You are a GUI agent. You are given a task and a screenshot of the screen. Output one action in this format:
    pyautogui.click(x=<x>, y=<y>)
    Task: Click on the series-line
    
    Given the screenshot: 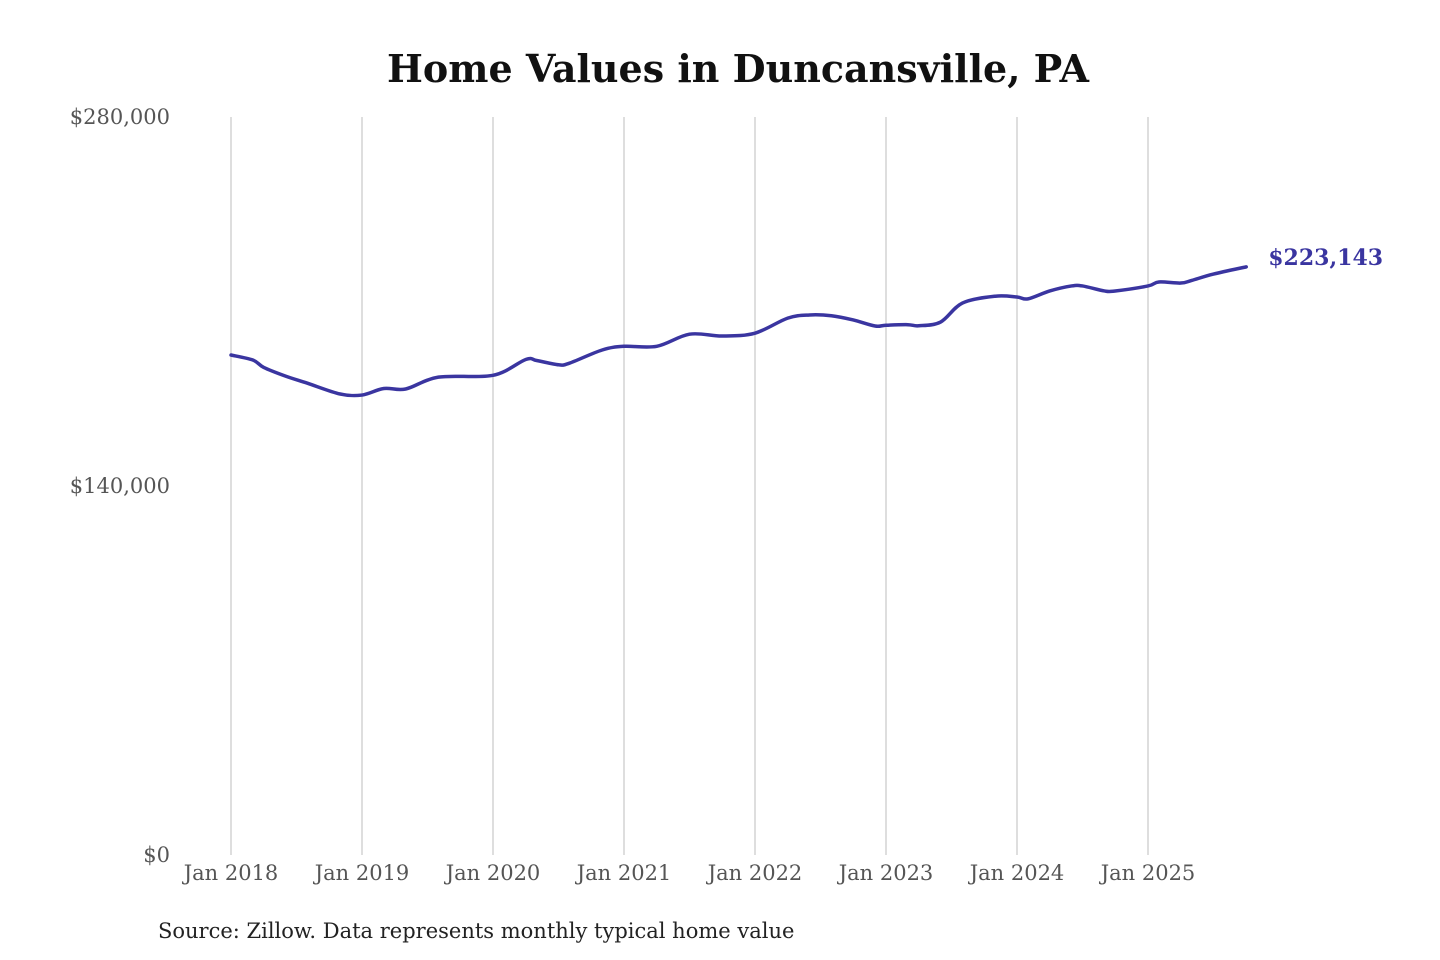 What is the action you would take?
    pyautogui.click(x=738, y=331)
    